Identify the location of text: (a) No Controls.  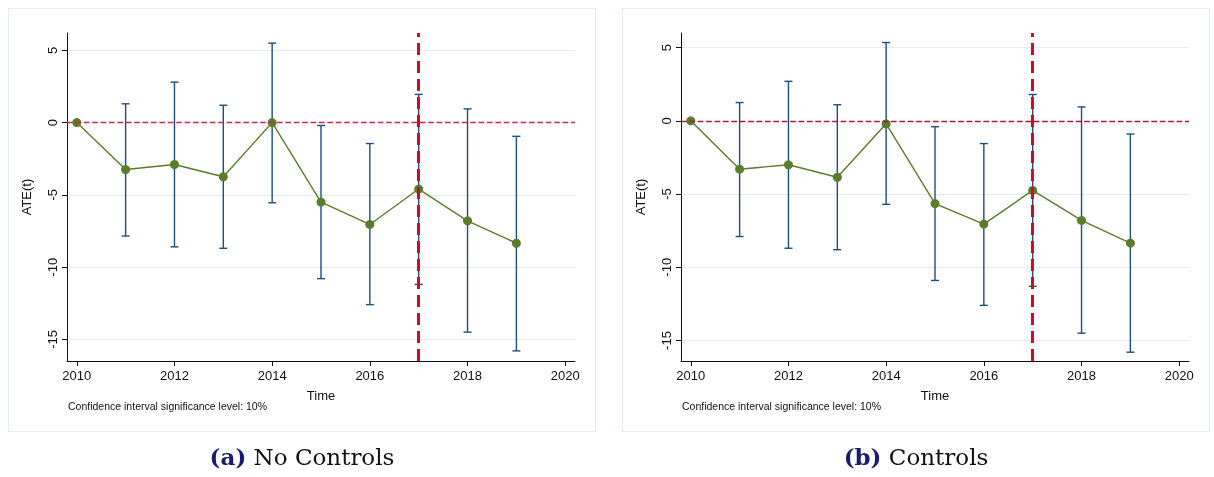
(302, 456).